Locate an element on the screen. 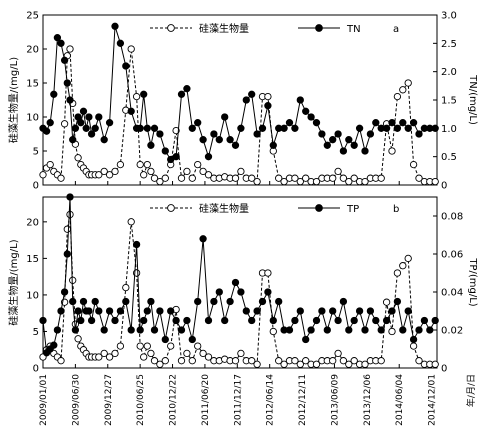 This screenshot has height=432, width=483. x-tick-label: 2010/06/25 is located at coordinates (141, 400).